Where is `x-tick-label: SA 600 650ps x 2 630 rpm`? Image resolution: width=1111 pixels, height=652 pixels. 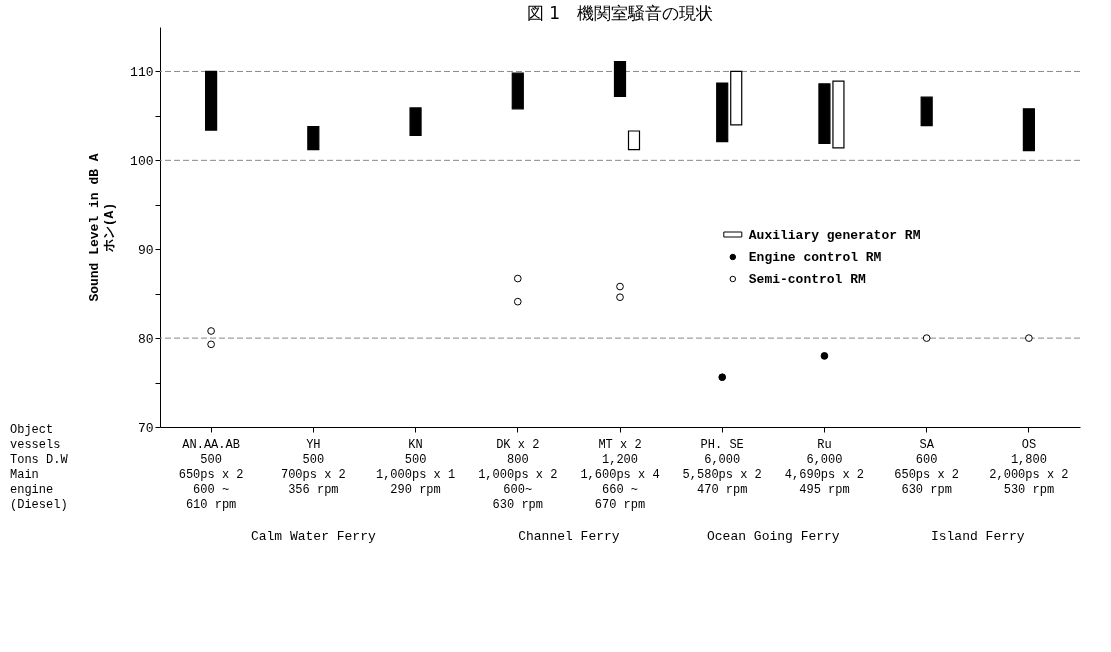 x-tick-label: SA 600 650ps x 2 630 rpm is located at coordinates (927, 467).